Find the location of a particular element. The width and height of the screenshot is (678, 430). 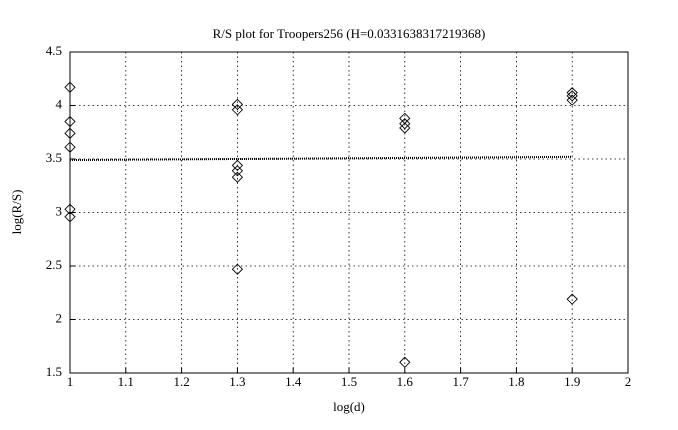

y-tick-label: 2 is located at coordinates (59, 317).